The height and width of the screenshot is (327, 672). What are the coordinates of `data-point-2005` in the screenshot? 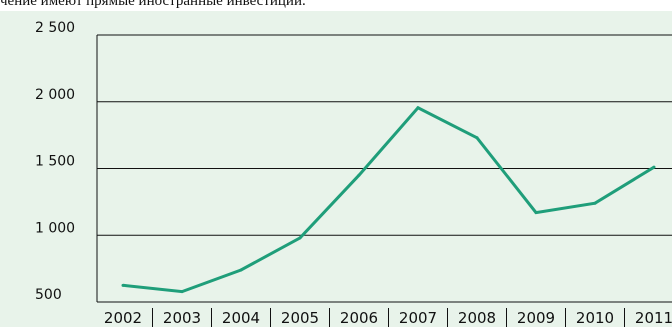 It's located at (300, 238).